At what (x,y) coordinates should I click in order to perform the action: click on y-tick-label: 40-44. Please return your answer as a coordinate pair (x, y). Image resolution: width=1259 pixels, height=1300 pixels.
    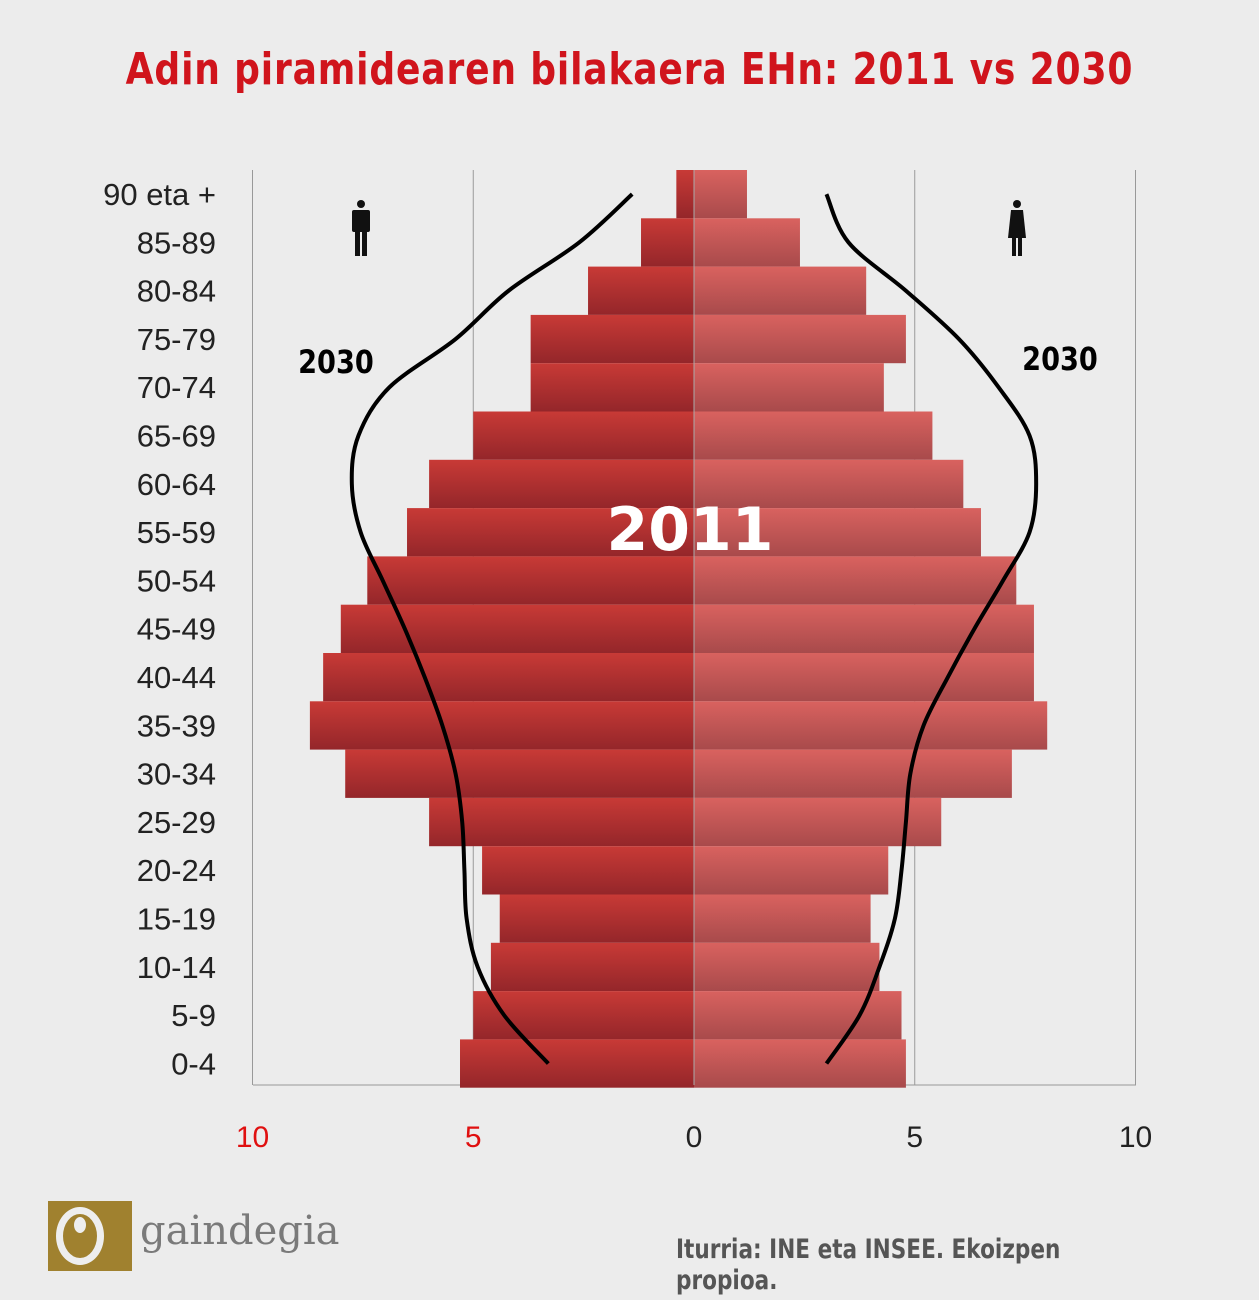
    Looking at the image, I should click on (176, 677).